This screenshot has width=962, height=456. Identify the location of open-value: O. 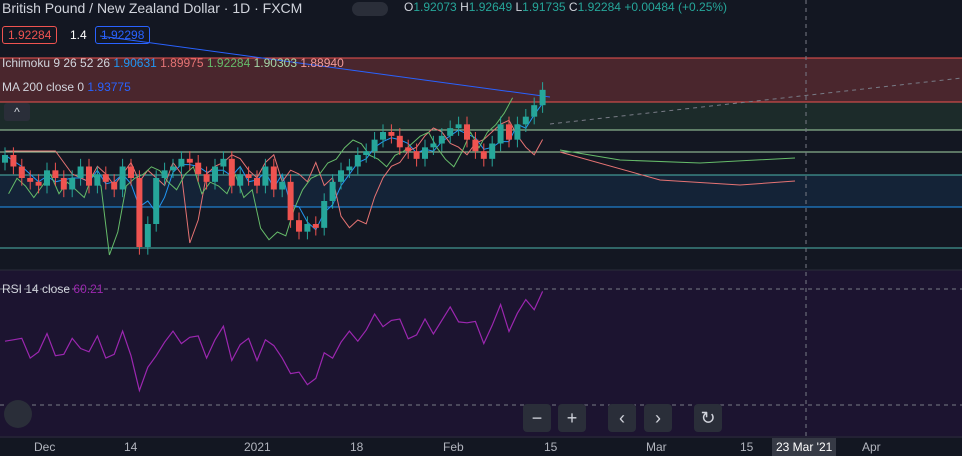
(409, 7).